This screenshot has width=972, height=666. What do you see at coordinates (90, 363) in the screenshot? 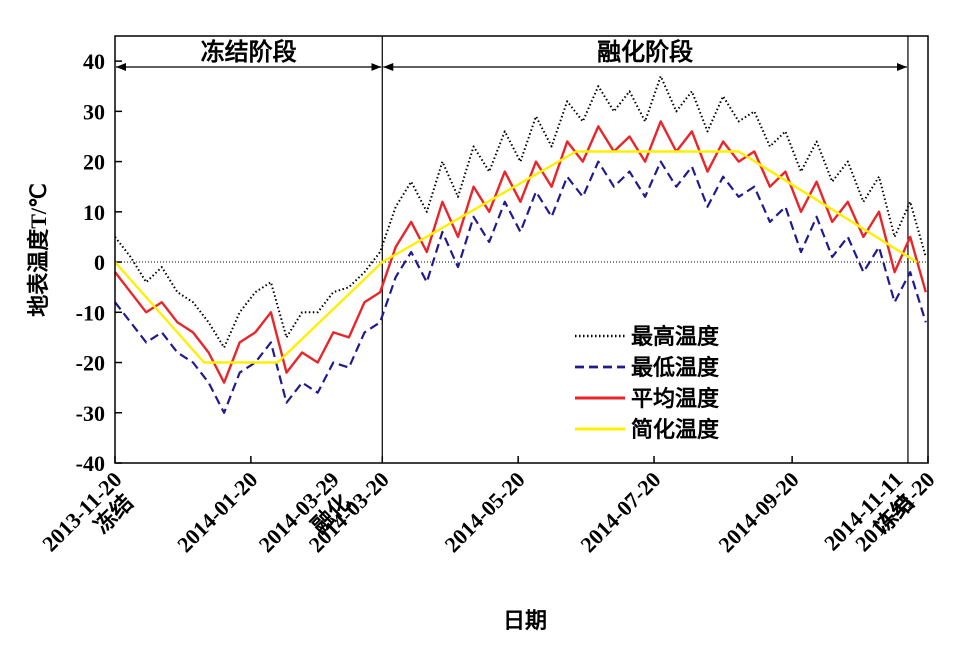
I see `y-tick-label: -20` at bounding box center [90, 363].